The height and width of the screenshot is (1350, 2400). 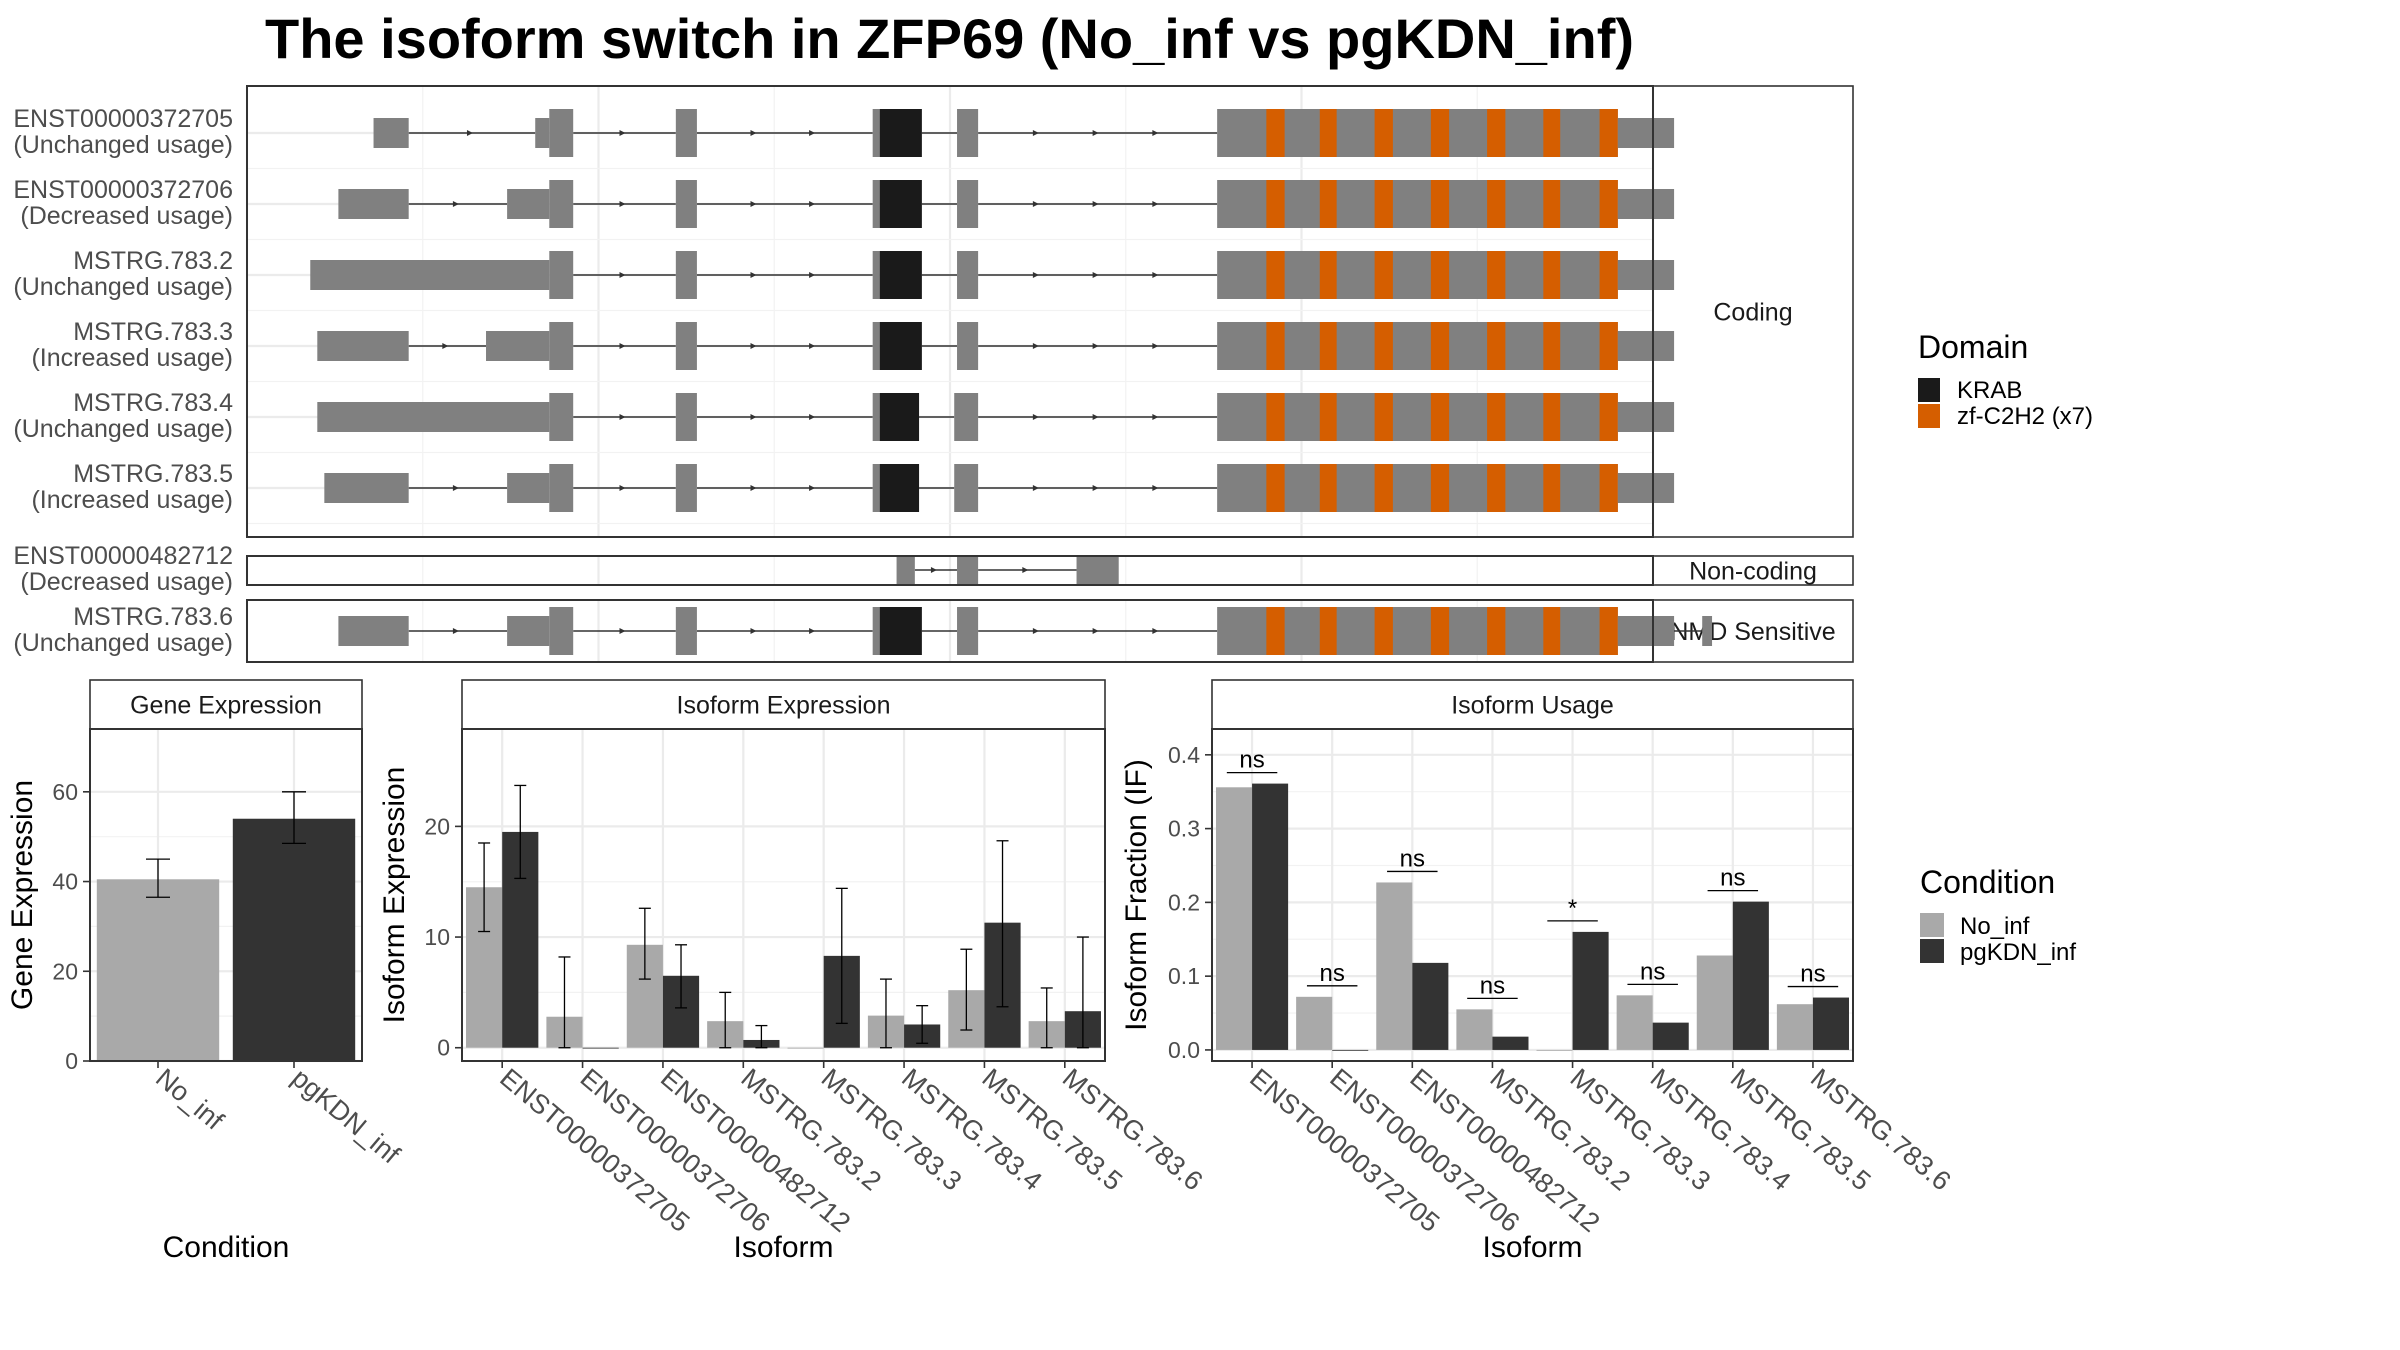 What do you see at coordinates (1932, 925) in the screenshot?
I see `condition-legend-key` at bounding box center [1932, 925].